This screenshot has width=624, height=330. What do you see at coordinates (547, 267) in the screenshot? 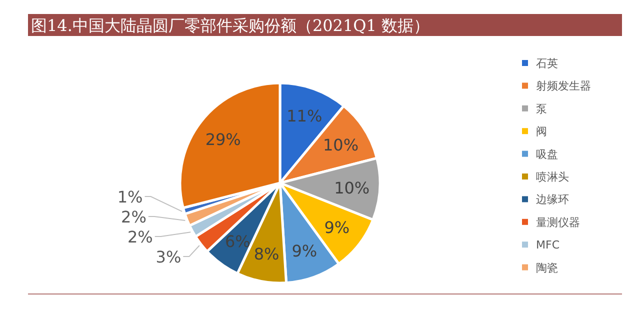
I see `legend-label: 陶瓷` at bounding box center [547, 267].